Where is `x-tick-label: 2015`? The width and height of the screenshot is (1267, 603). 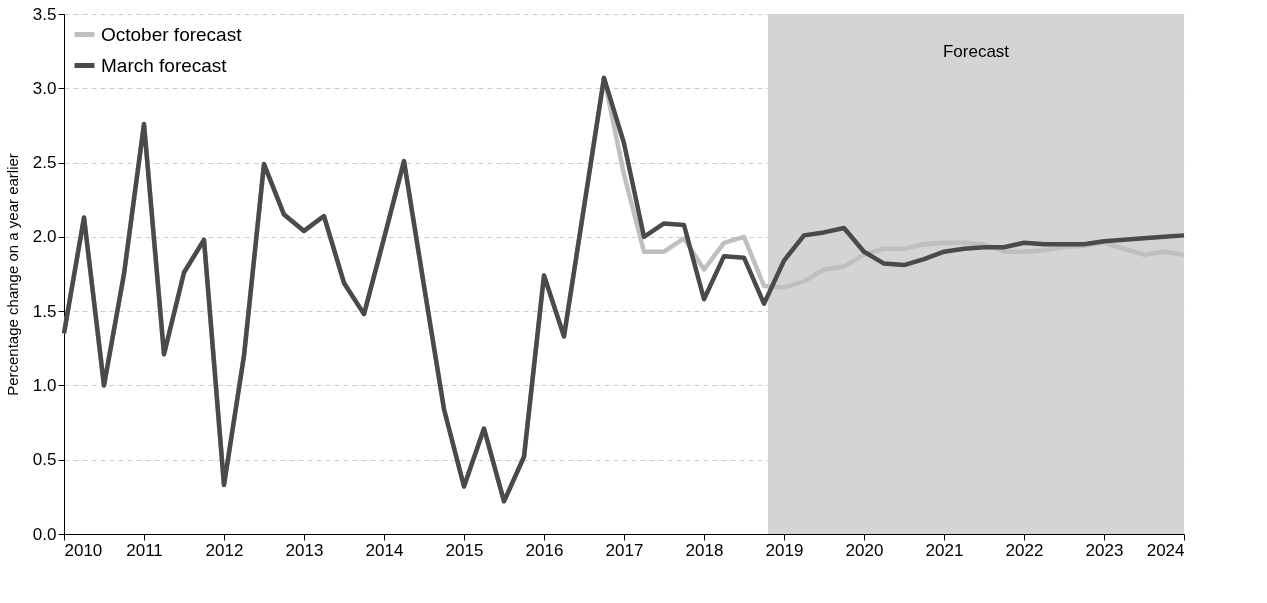
x-tick-label: 2015 is located at coordinates (464, 550).